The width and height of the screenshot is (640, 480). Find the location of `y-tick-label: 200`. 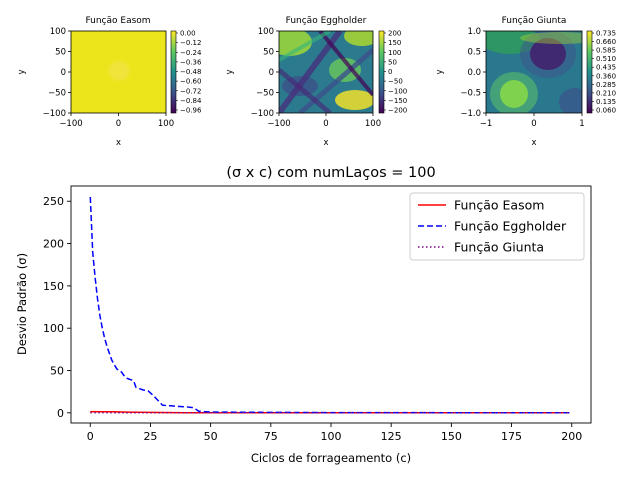

y-tick-label: 200 is located at coordinates (53, 244).